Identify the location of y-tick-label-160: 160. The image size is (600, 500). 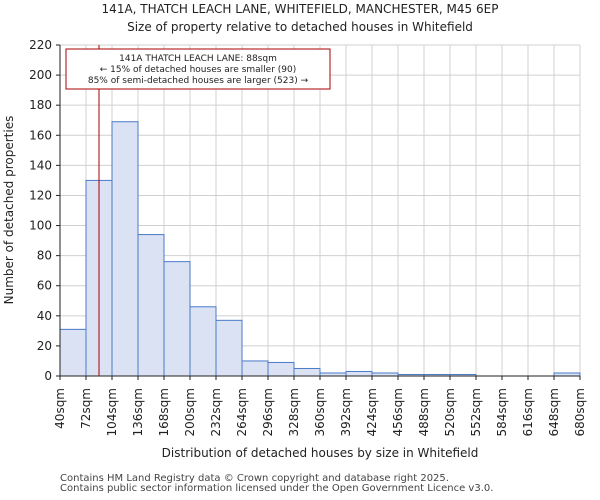
(40, 135).